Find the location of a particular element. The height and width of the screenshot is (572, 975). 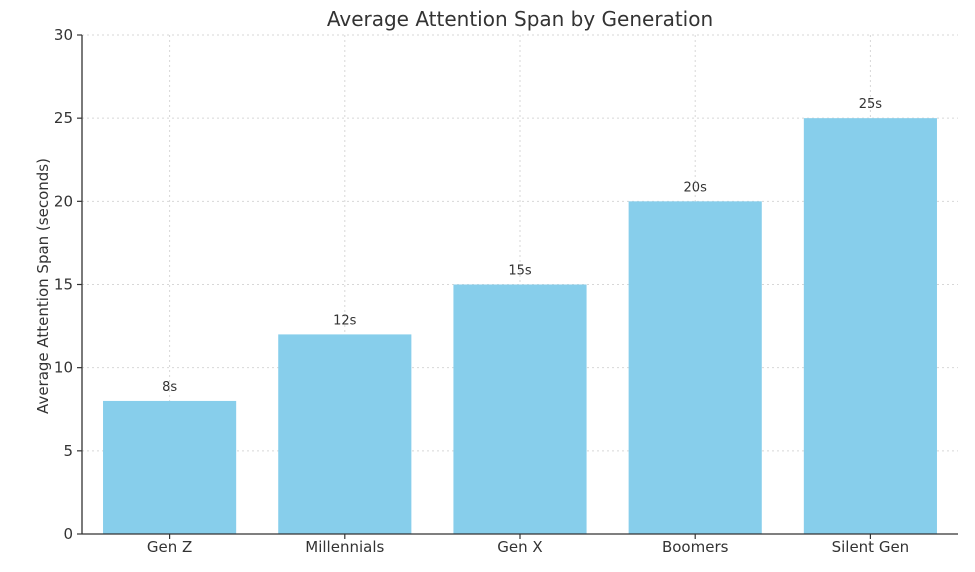

y-tick-label-4: 20 is located at coordinates (63, 201).